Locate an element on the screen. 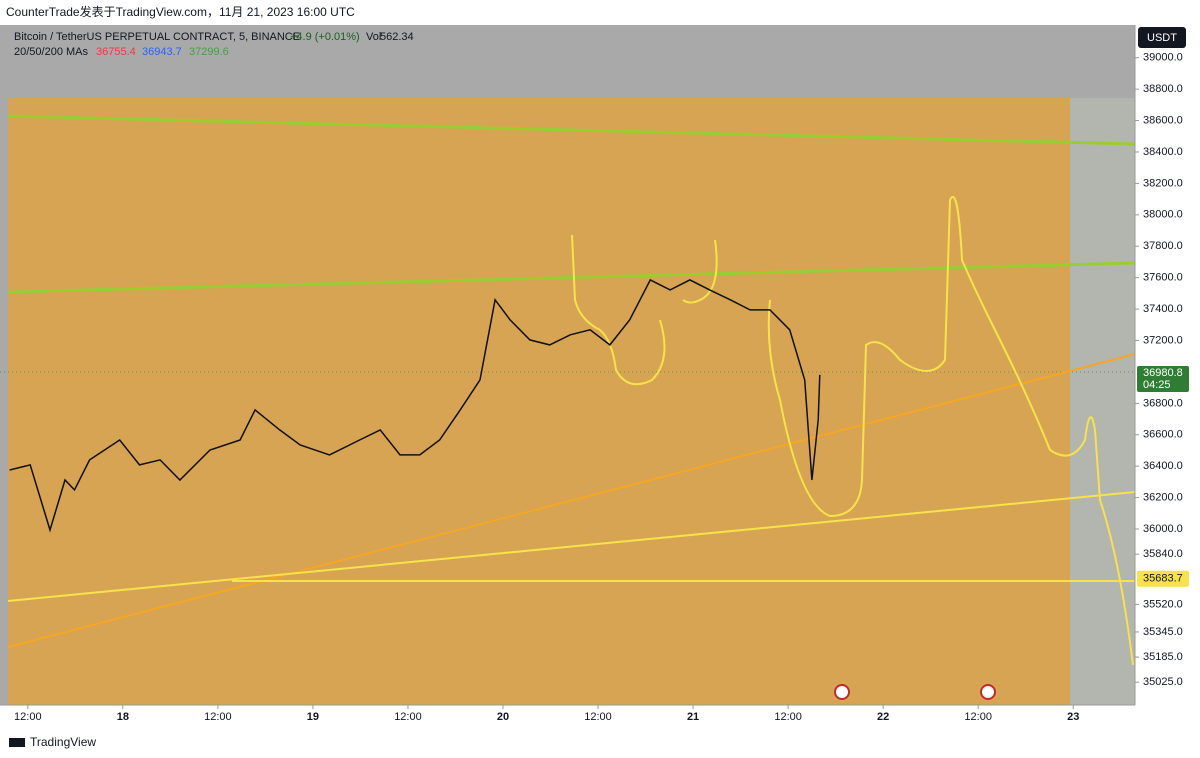 This screenshot has width=1200, height=758. x-tick-label: 21 is located at coordinates (693, 717).